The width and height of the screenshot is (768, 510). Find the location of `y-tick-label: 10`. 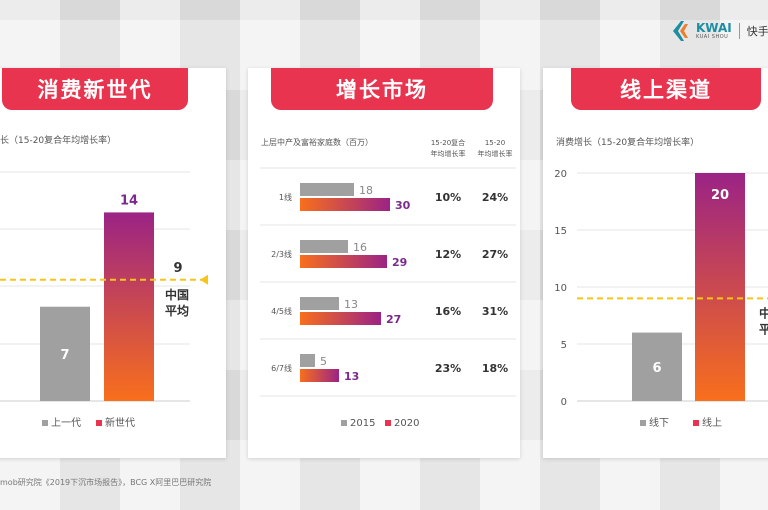

y-tick-label: 10 is located at coordinates (560, 288).